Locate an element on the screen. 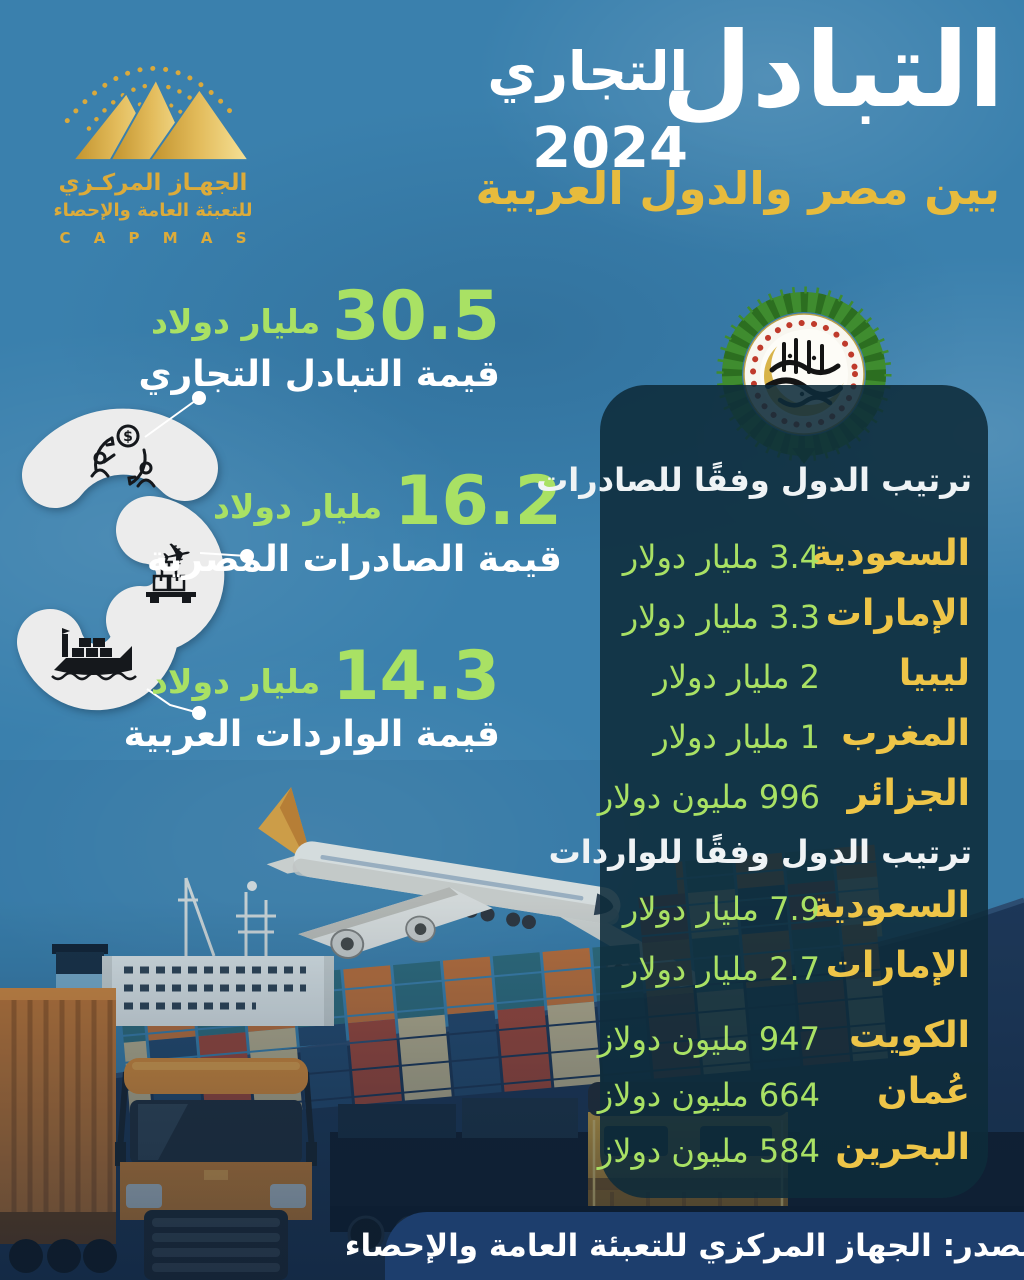  capmas-org-name-line2: للتعبئة العامة والإحصاء is located at coordinates (153, 210).